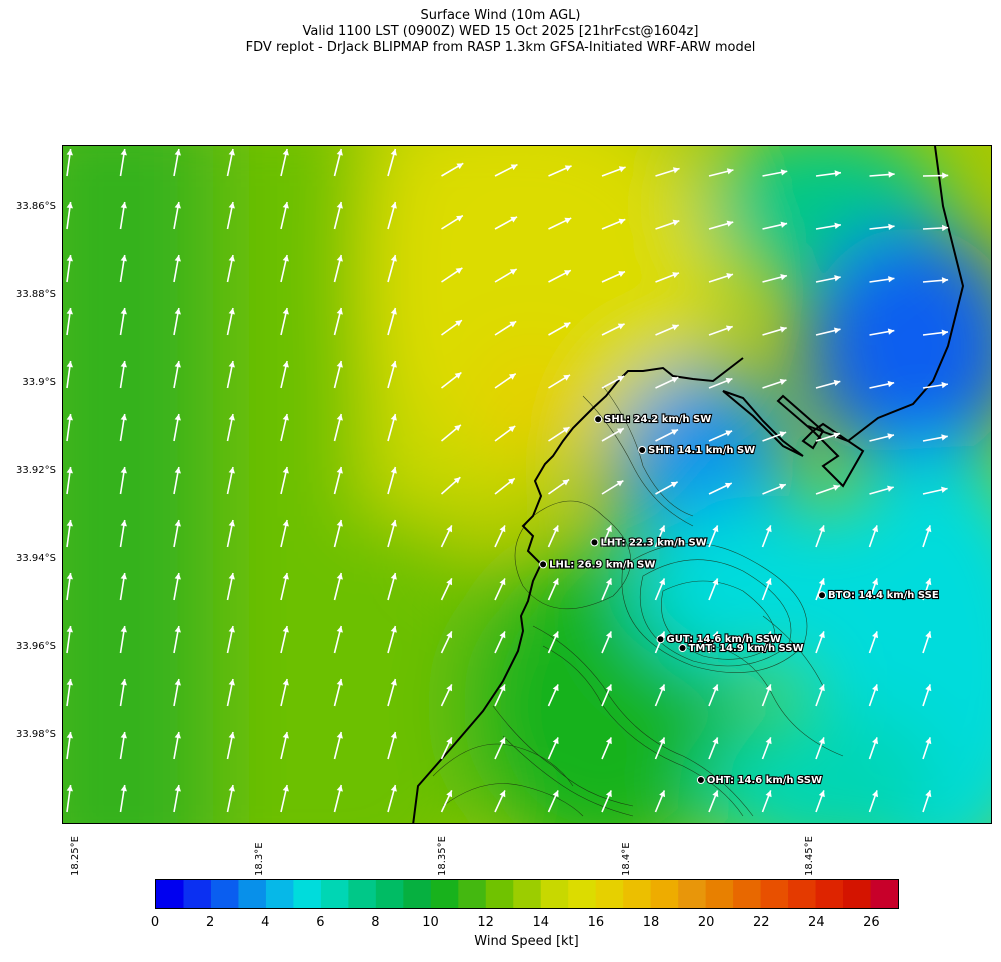 This screenshot has width=1001, height=962. What do you see at coordinates (871, 922) in the screenshot?
I see `colorbar-tick-label: 26` at bounding box center [871, 922].